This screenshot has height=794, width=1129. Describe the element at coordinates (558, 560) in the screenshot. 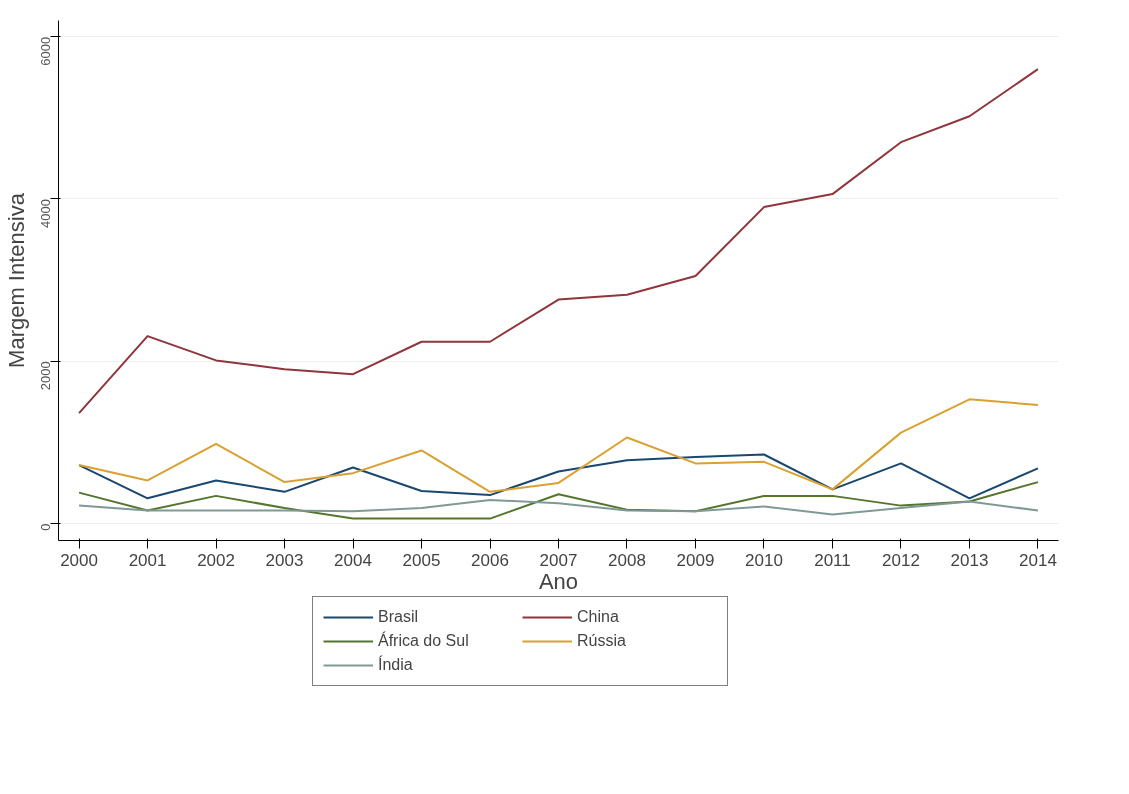

I see `x-tick-label: 2007` at that location.